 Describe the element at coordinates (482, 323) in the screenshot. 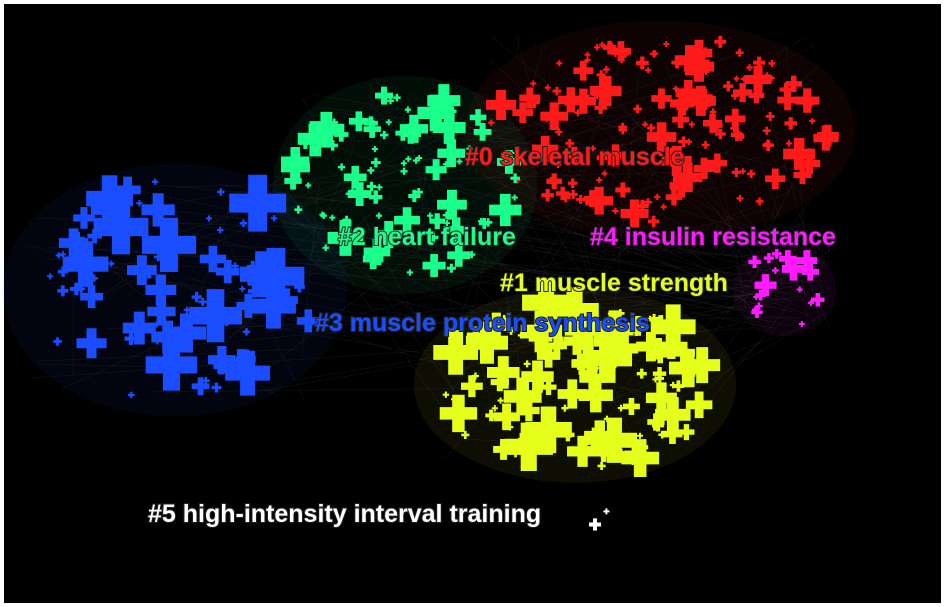

I see `cluster-label: #3 muscle protein synthesis` at that location.